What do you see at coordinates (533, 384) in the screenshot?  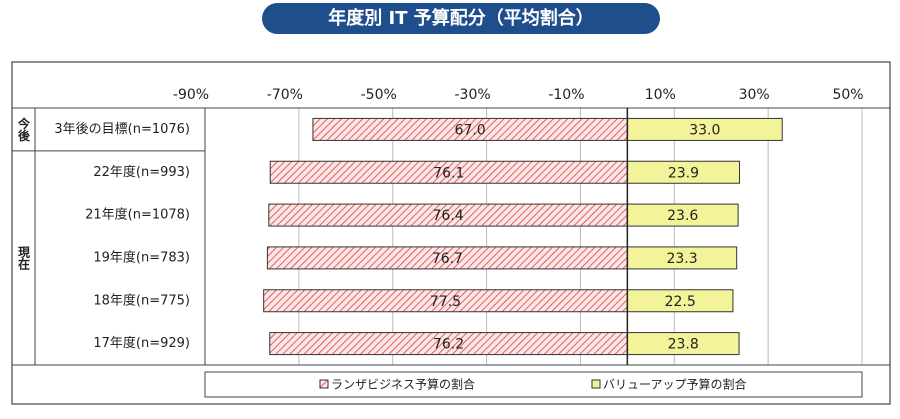 I see `legend-box` at bounding box center [533, 384].